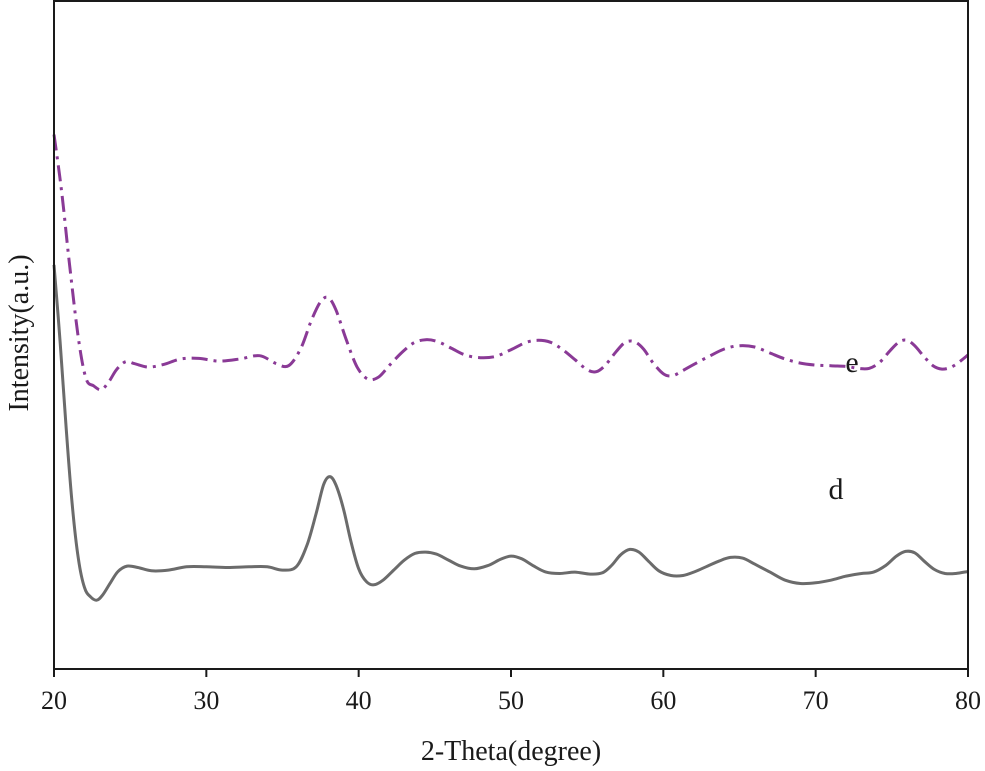 Image resolution: width=985 pixels, height=771 pixels. I want to click on x-tick-label: 20, so click(54, 700).